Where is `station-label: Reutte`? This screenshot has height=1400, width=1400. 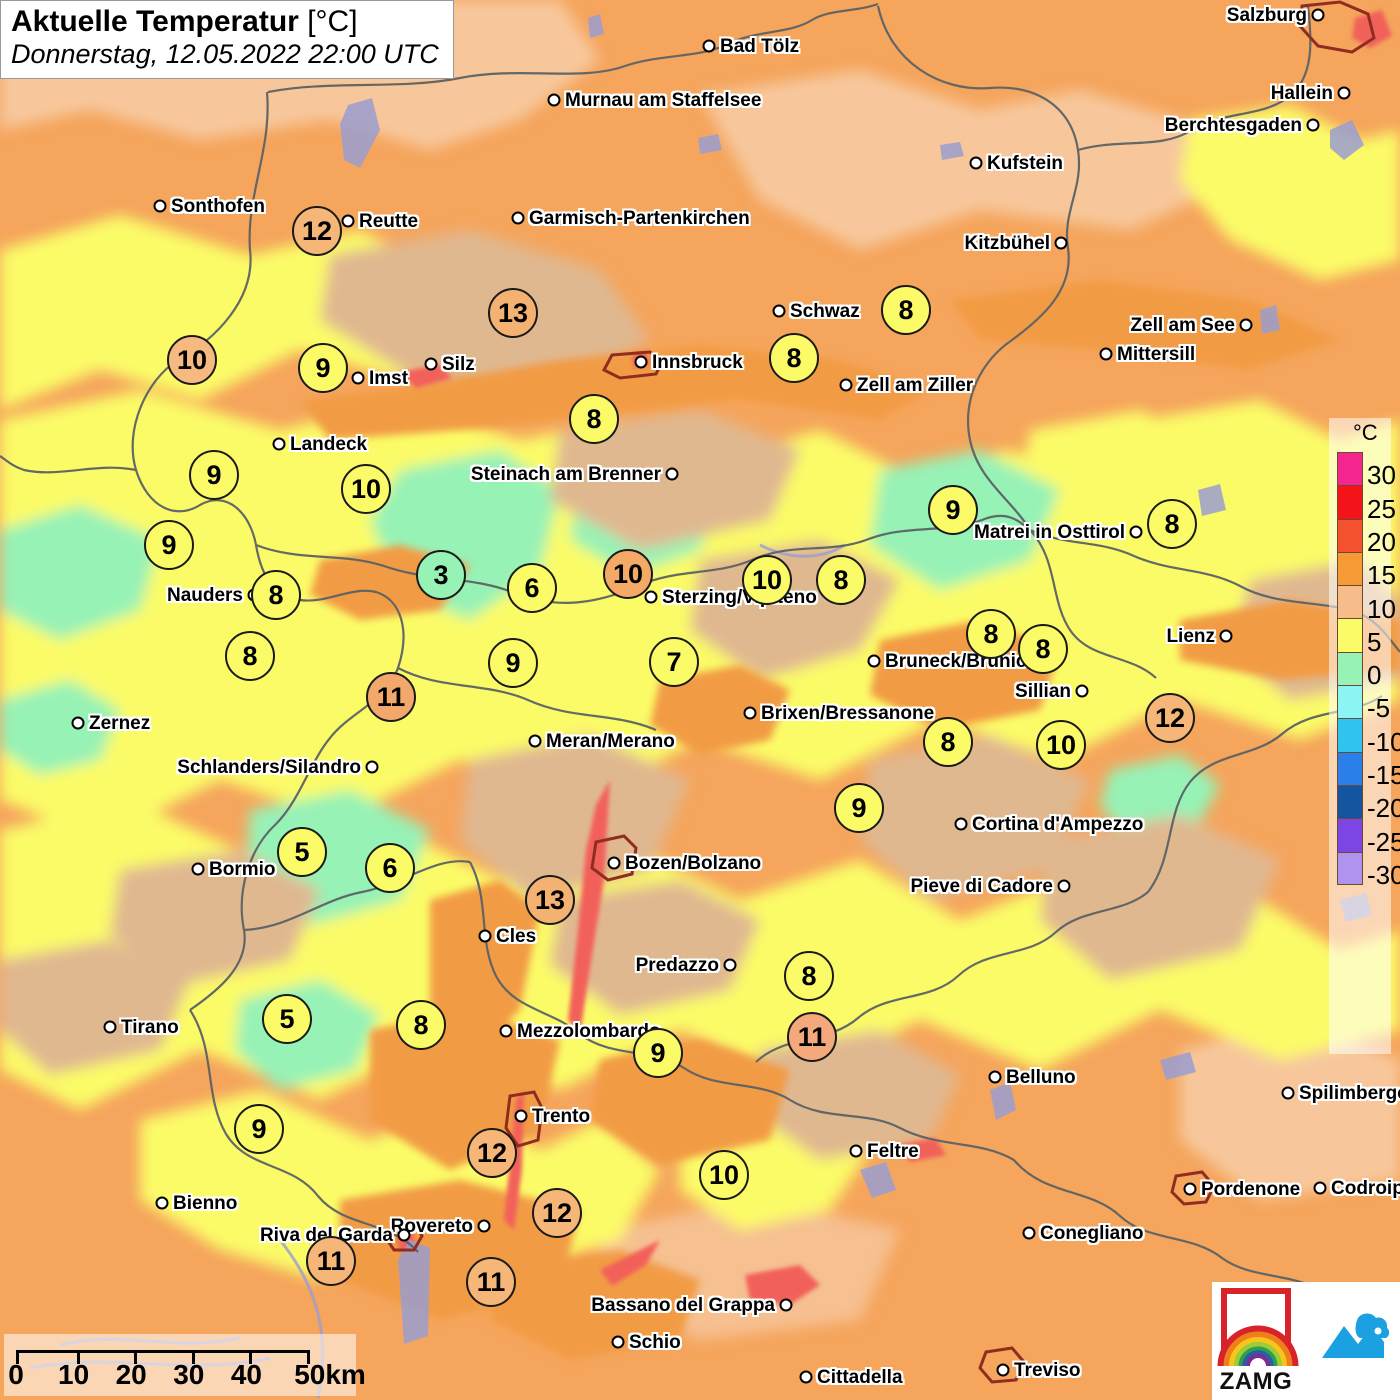 station-label: Reutte is located at coordinates (389, 221).